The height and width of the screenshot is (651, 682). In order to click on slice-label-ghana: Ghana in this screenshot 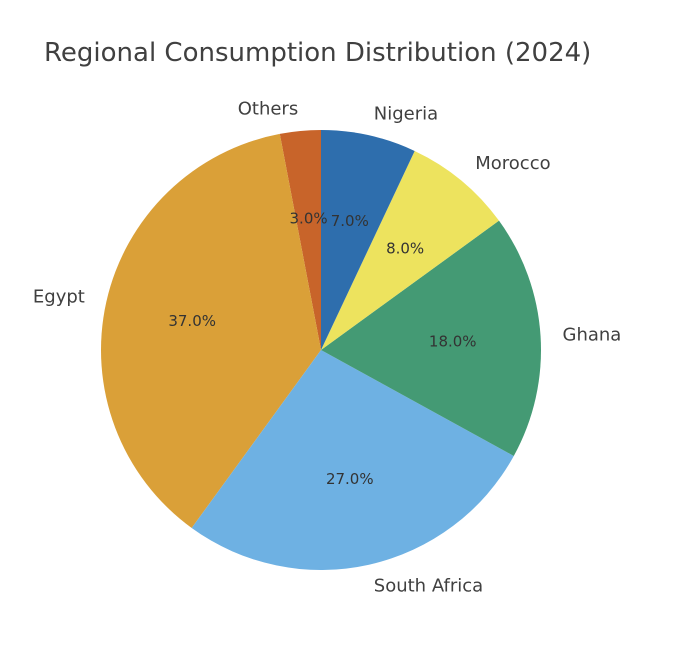, I will do `click(592, 334)`.